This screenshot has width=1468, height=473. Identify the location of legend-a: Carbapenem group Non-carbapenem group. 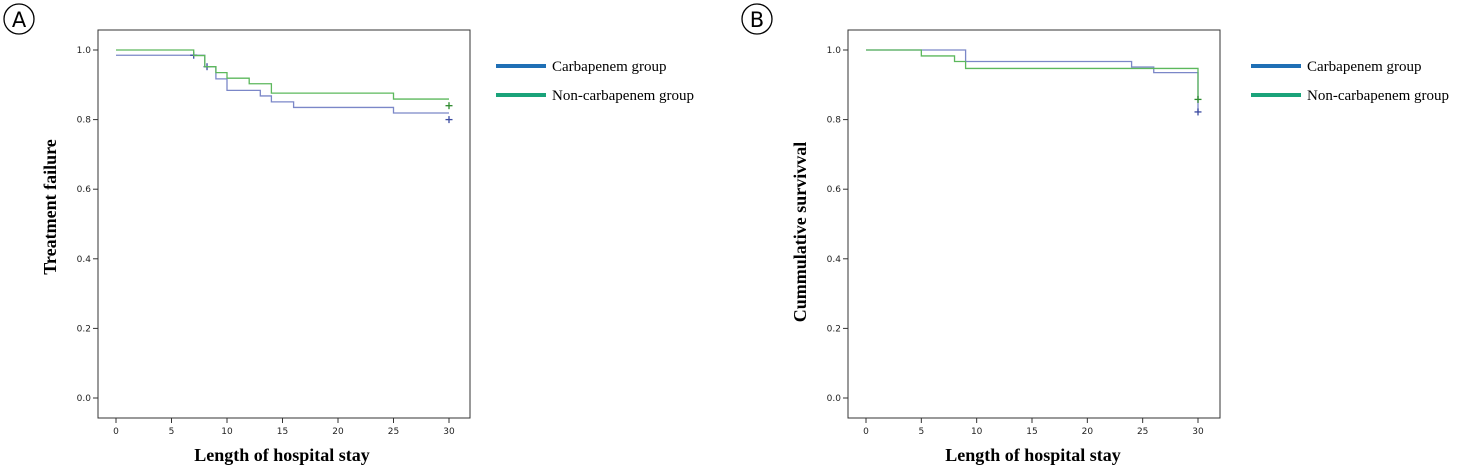
(595, 81).